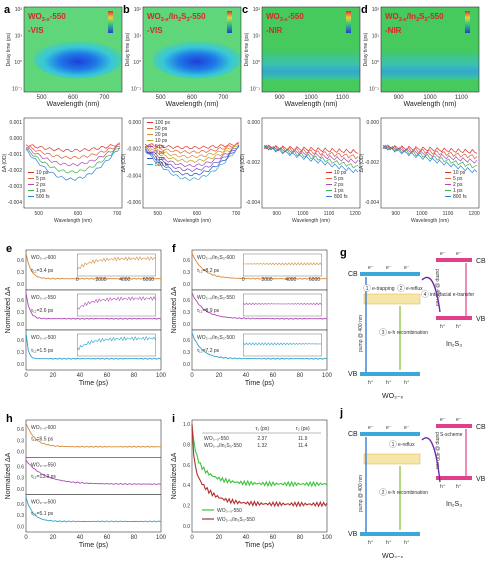 The image size is (492, 563). Describe the element at coordinates (343, 253) in the screenshot. I see `panel-letter: g` at that location.